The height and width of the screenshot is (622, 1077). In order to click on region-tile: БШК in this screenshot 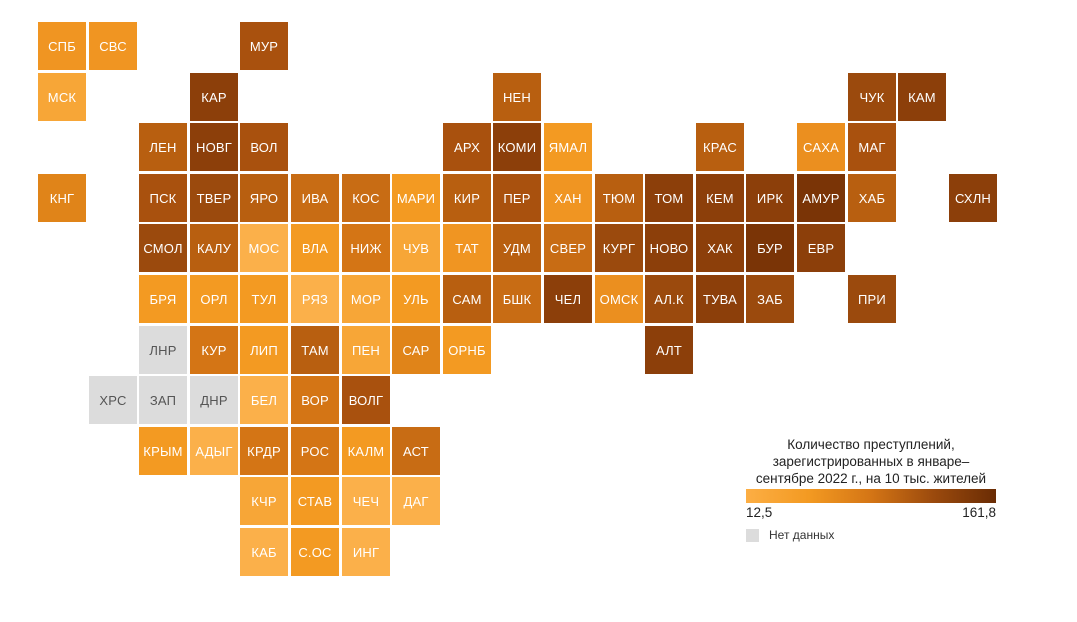, I will do `click(517, 299)`.